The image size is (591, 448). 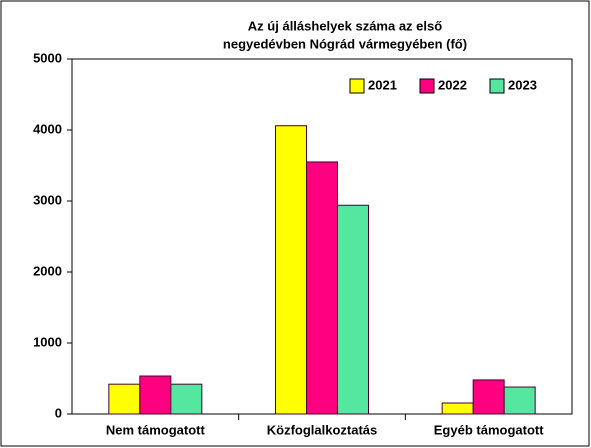 What do you see at coordinates (47, 341) in the screenshot?
I see `y-tick-label: 1000` at bounding box center [47, 341].